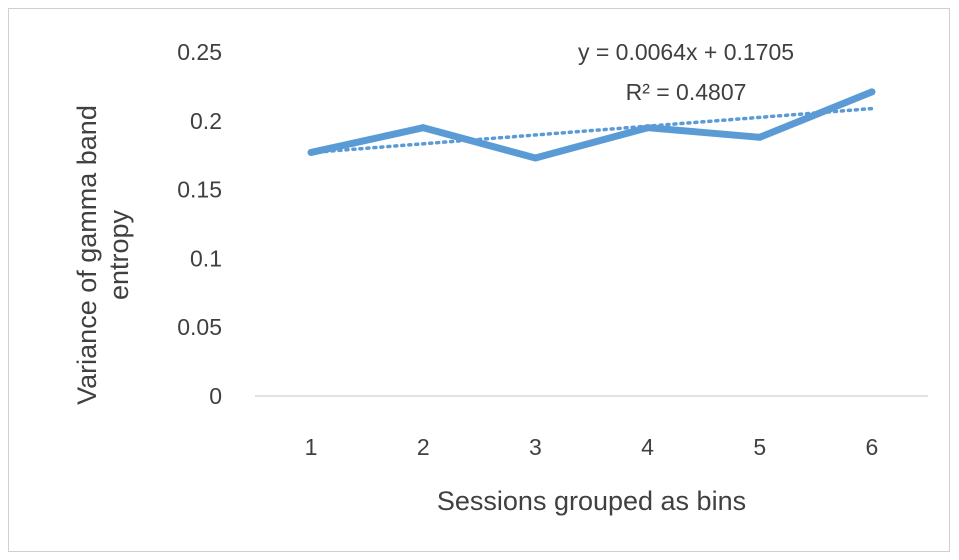 Image resolution: width=959 pixels, height=560 pixels. Describe the element at coordinates (87, 255) in the screenshot. I see `y-axis-title-line-1: Variance of gamma band` at that location.